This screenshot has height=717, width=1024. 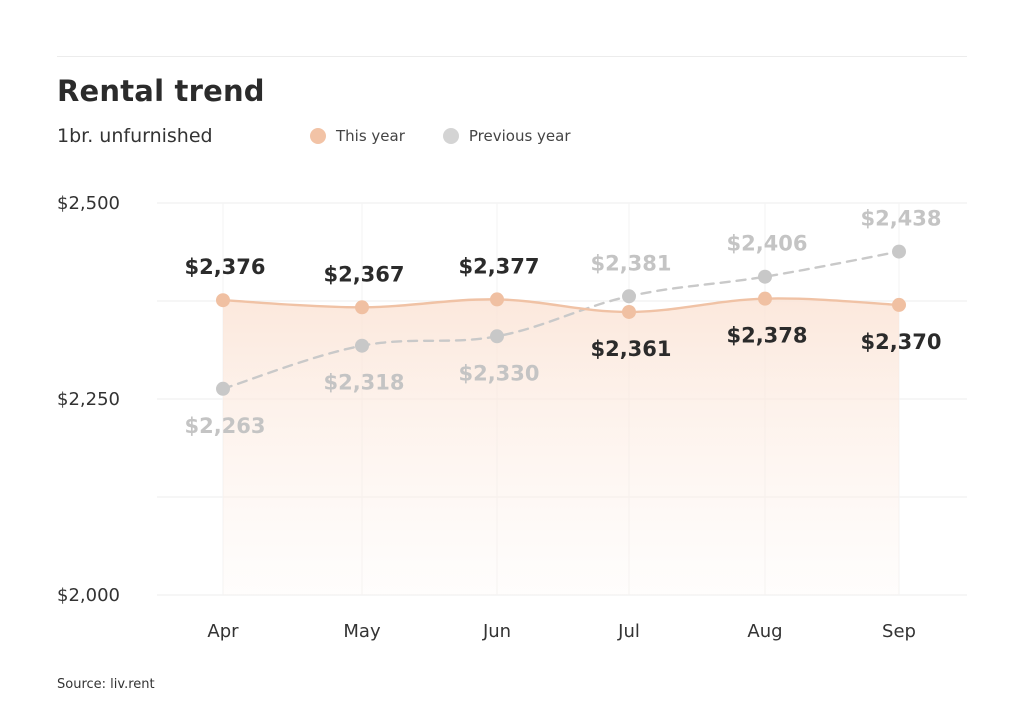 What do you see at coordinates (498, 373) in the screenshot?
I see `previous-year-label-jun: $2,330` at bounding box center [498, 373].